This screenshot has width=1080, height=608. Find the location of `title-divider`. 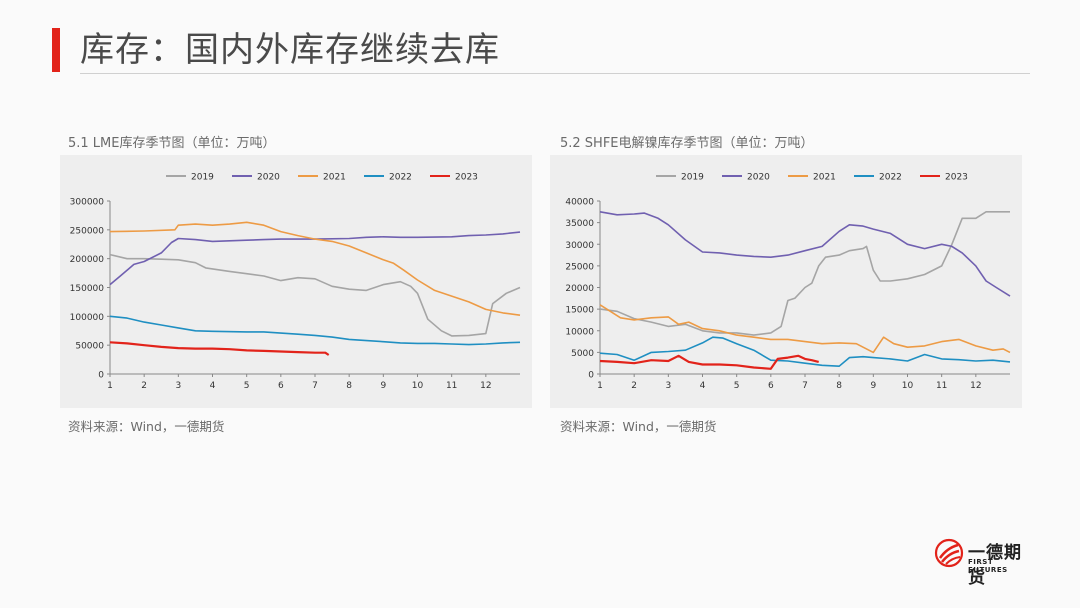

title-divider is located at coordinates (555, 73).